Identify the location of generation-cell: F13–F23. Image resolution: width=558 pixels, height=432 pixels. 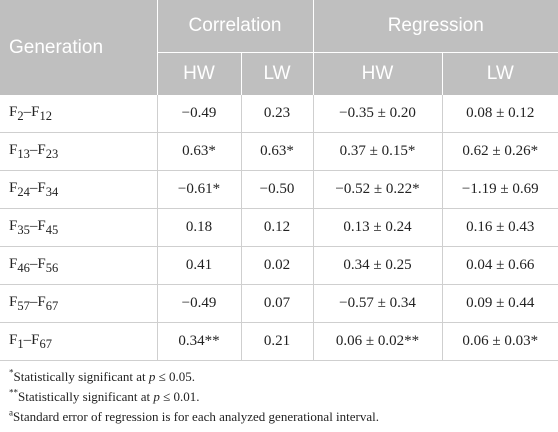
(78, 151).